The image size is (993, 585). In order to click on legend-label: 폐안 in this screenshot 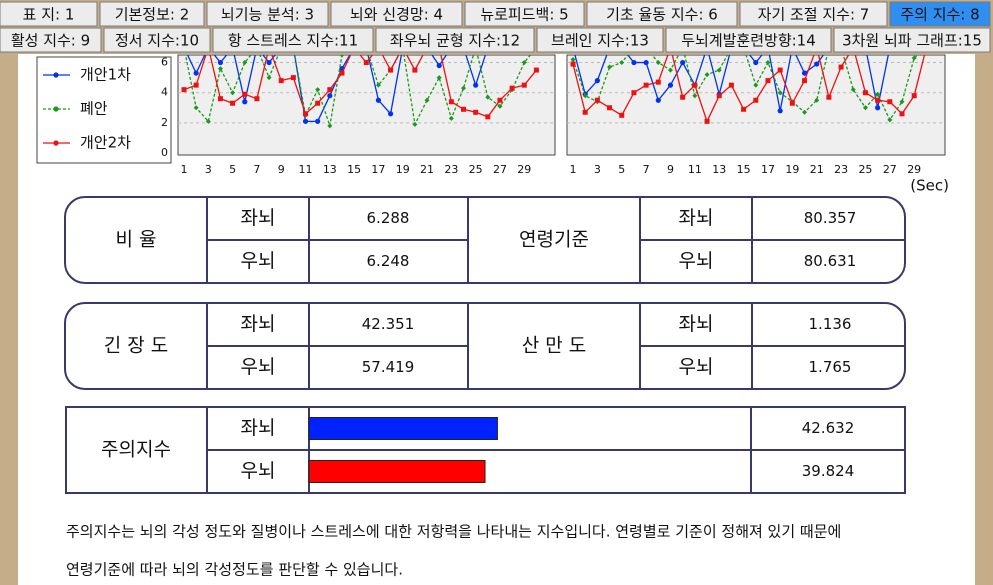, I will do `click(94, 109)`.